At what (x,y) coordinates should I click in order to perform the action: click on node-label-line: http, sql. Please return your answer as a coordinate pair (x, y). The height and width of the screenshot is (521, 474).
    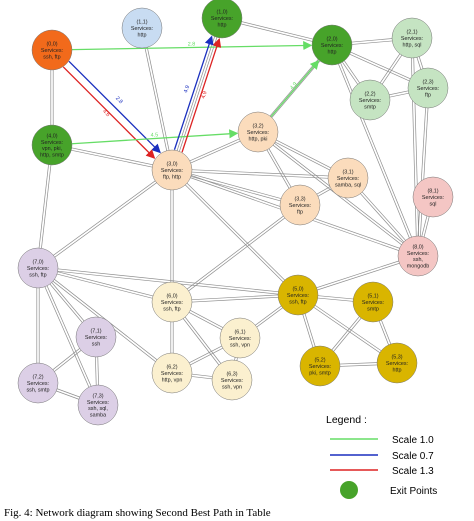
    Looking at the image, I should click on (412, 45).